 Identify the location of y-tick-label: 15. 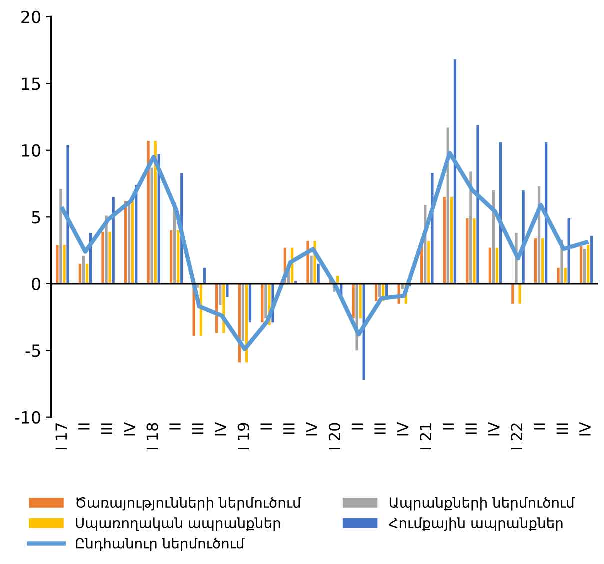
(31, 84).